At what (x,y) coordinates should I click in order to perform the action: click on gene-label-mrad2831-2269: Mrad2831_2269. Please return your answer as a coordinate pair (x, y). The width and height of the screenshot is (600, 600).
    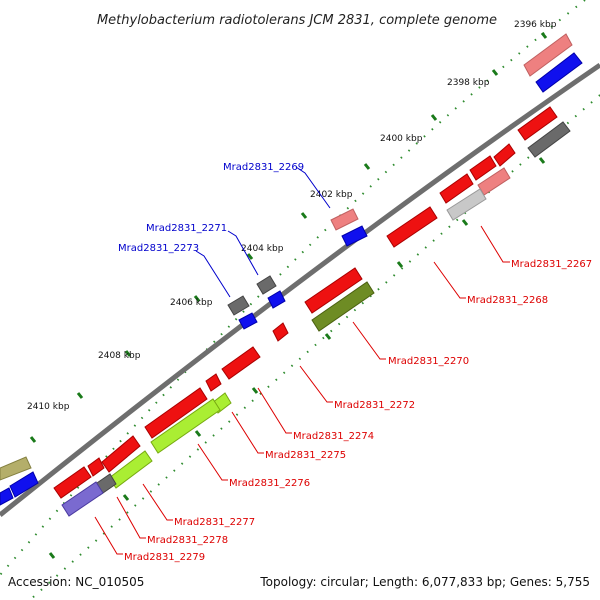
    Looking at the image, I should click on (263, 167).